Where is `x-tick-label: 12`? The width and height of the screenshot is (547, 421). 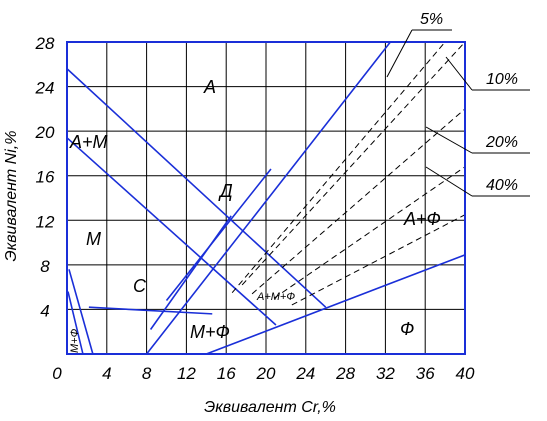
x-tick-label: 12 is located at coordinates (186, 373).